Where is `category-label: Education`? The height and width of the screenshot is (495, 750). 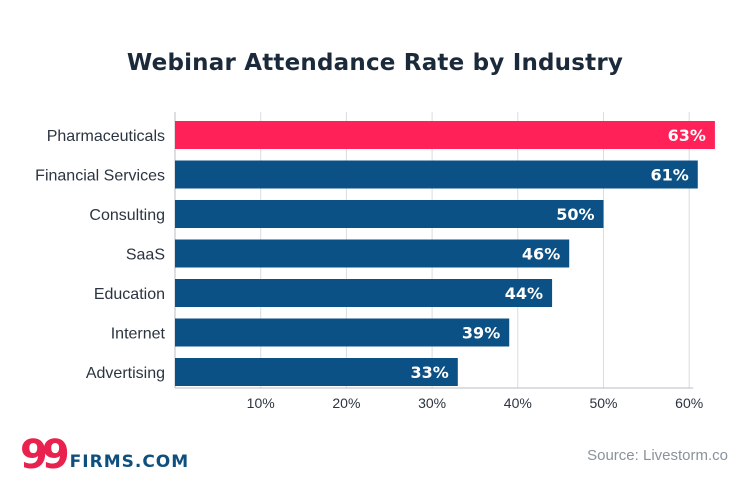 category-label: Education is located at coordinates (129, 294).